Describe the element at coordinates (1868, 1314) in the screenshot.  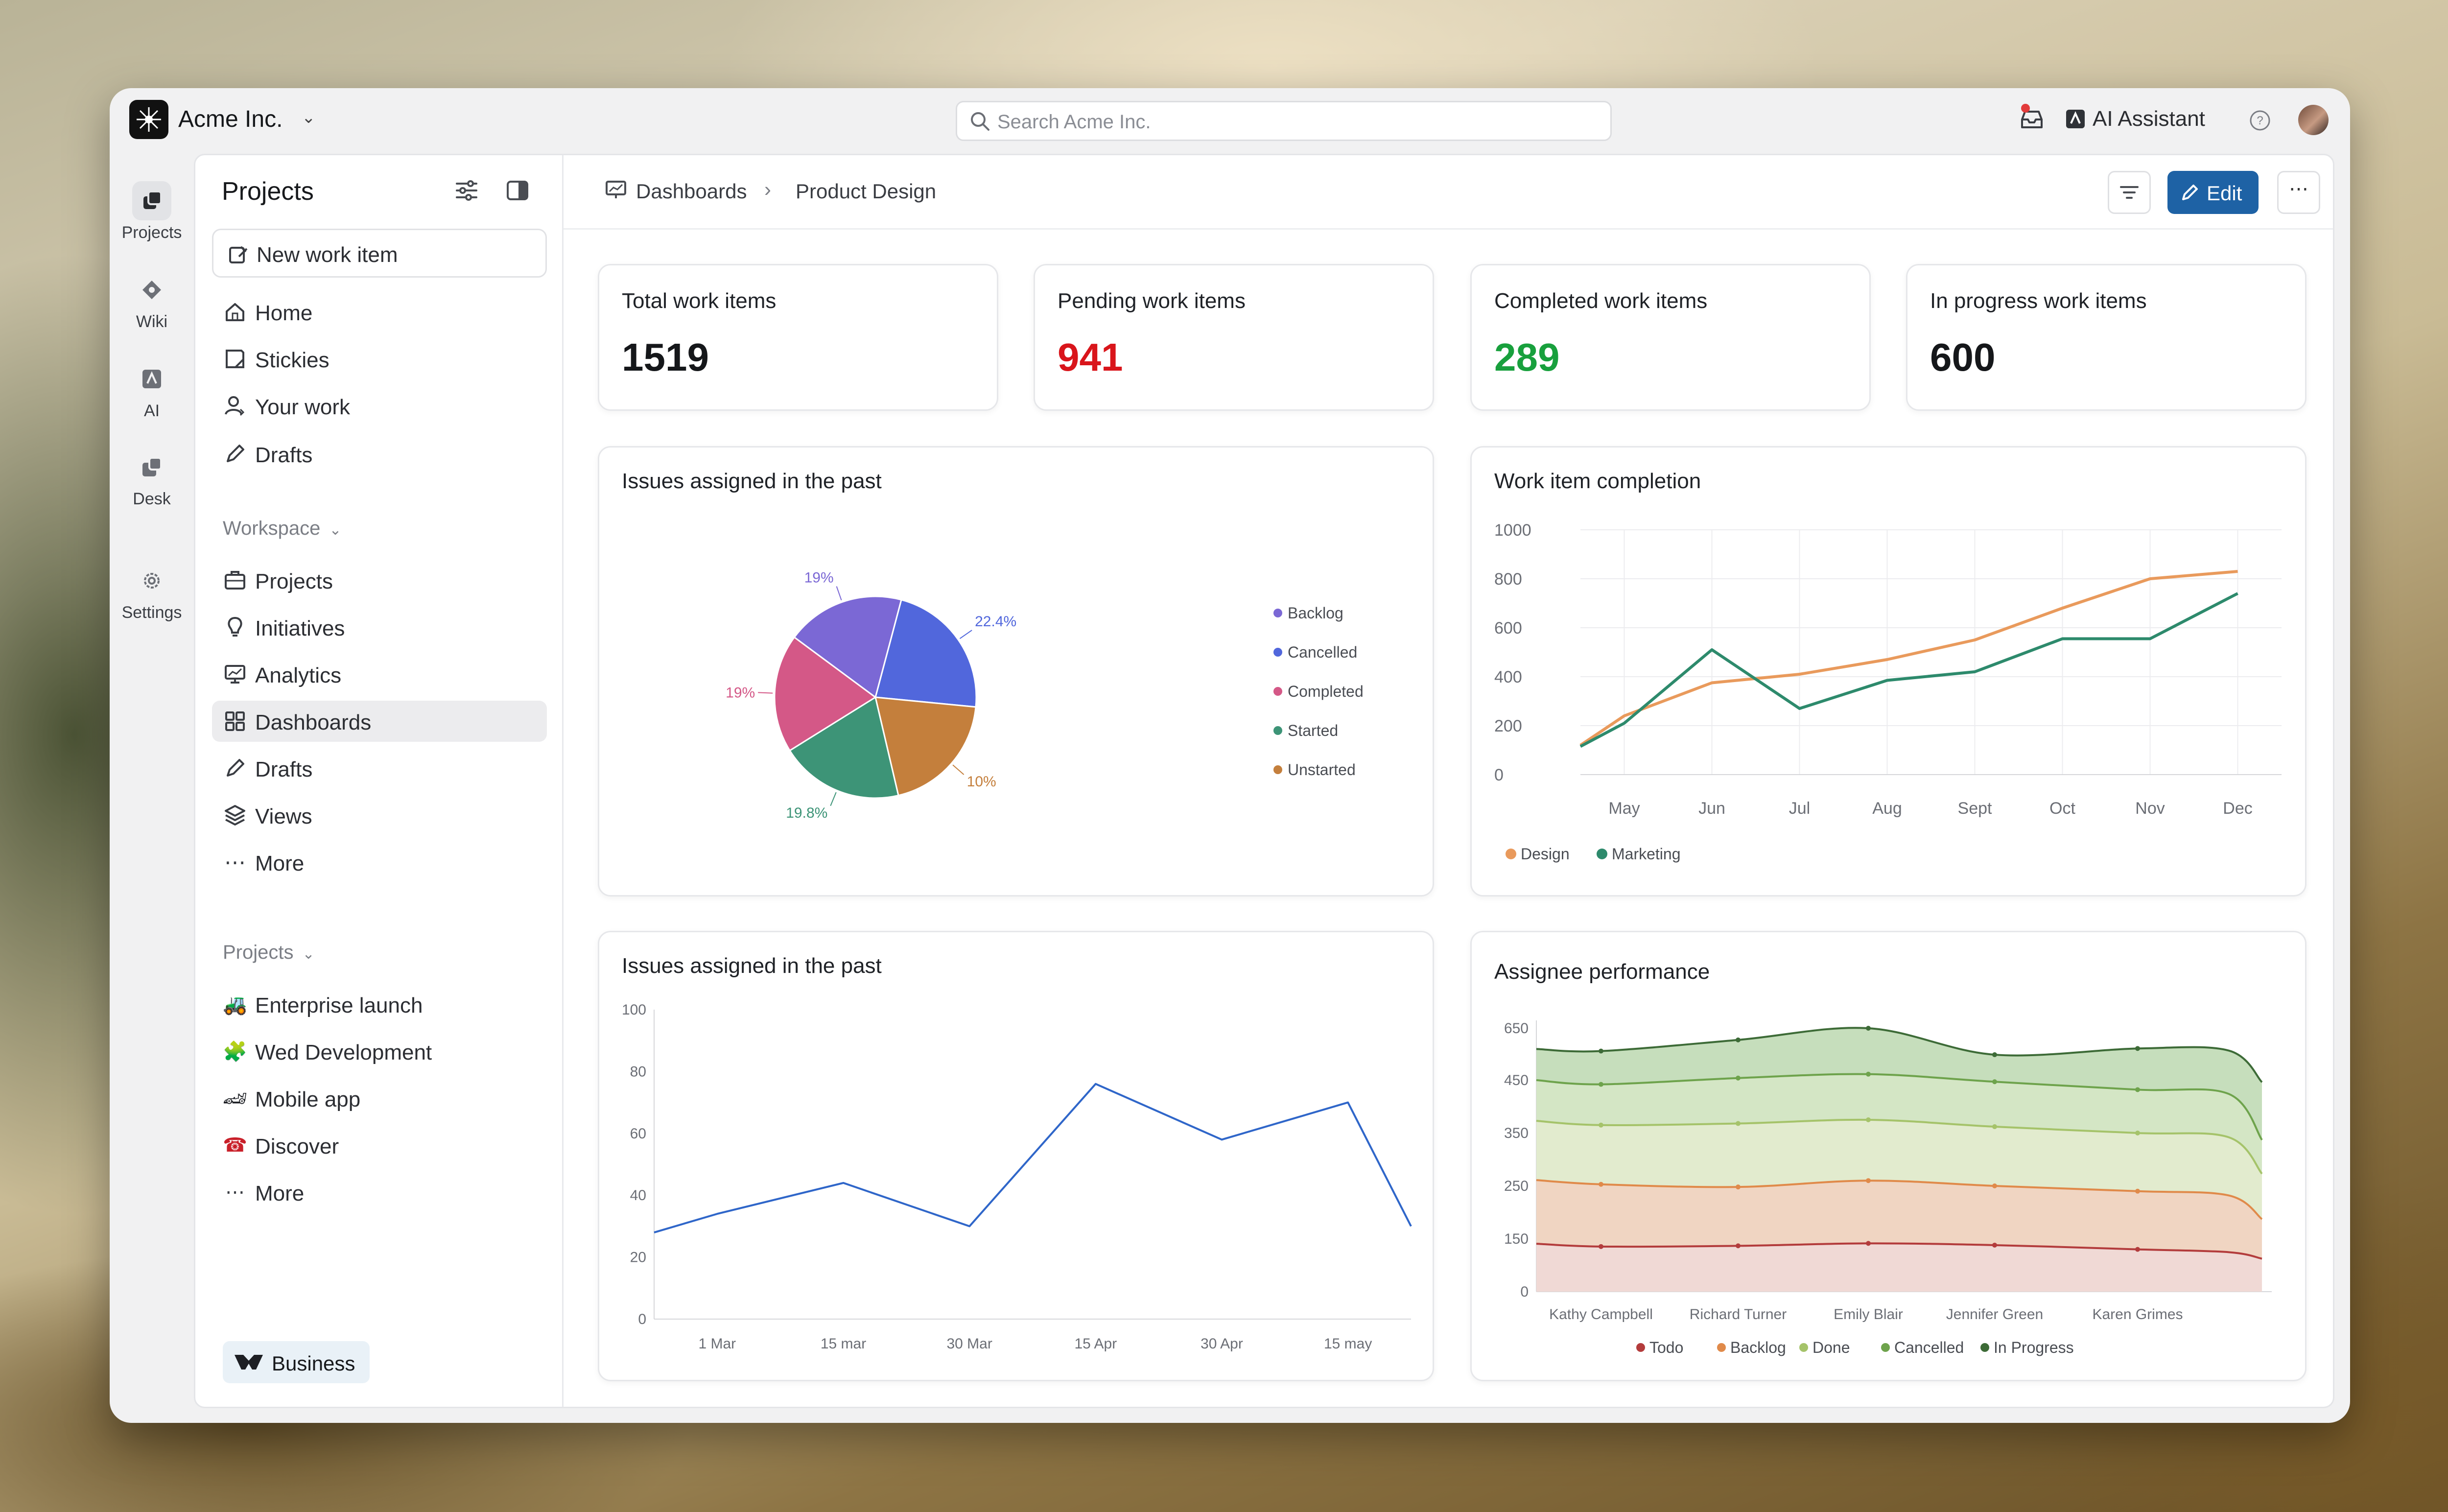
I see `x-tick-label: Emily Blair` at that location.